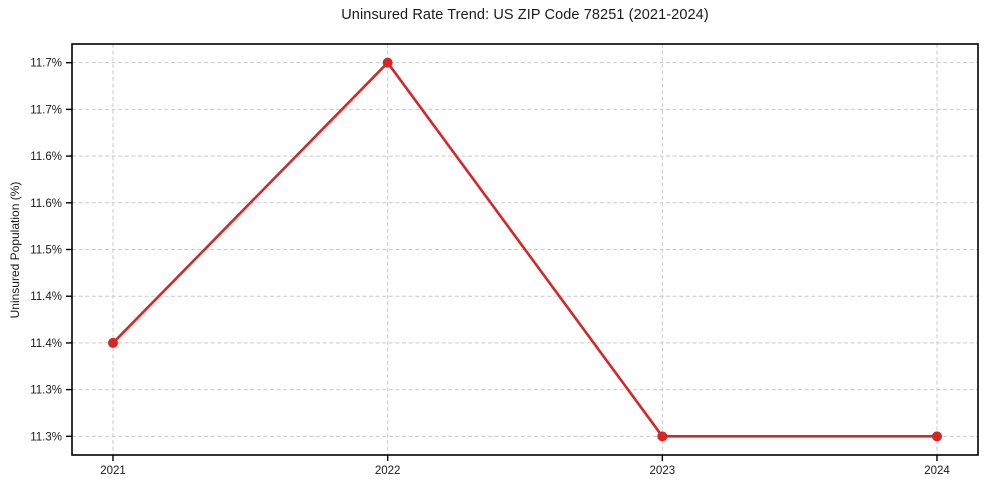 The image size is (989, 490). What do you see at coordinates (663, 471) in the screenshot?
I see `x-tick-label: 2023` at bounding box center [663, 471].